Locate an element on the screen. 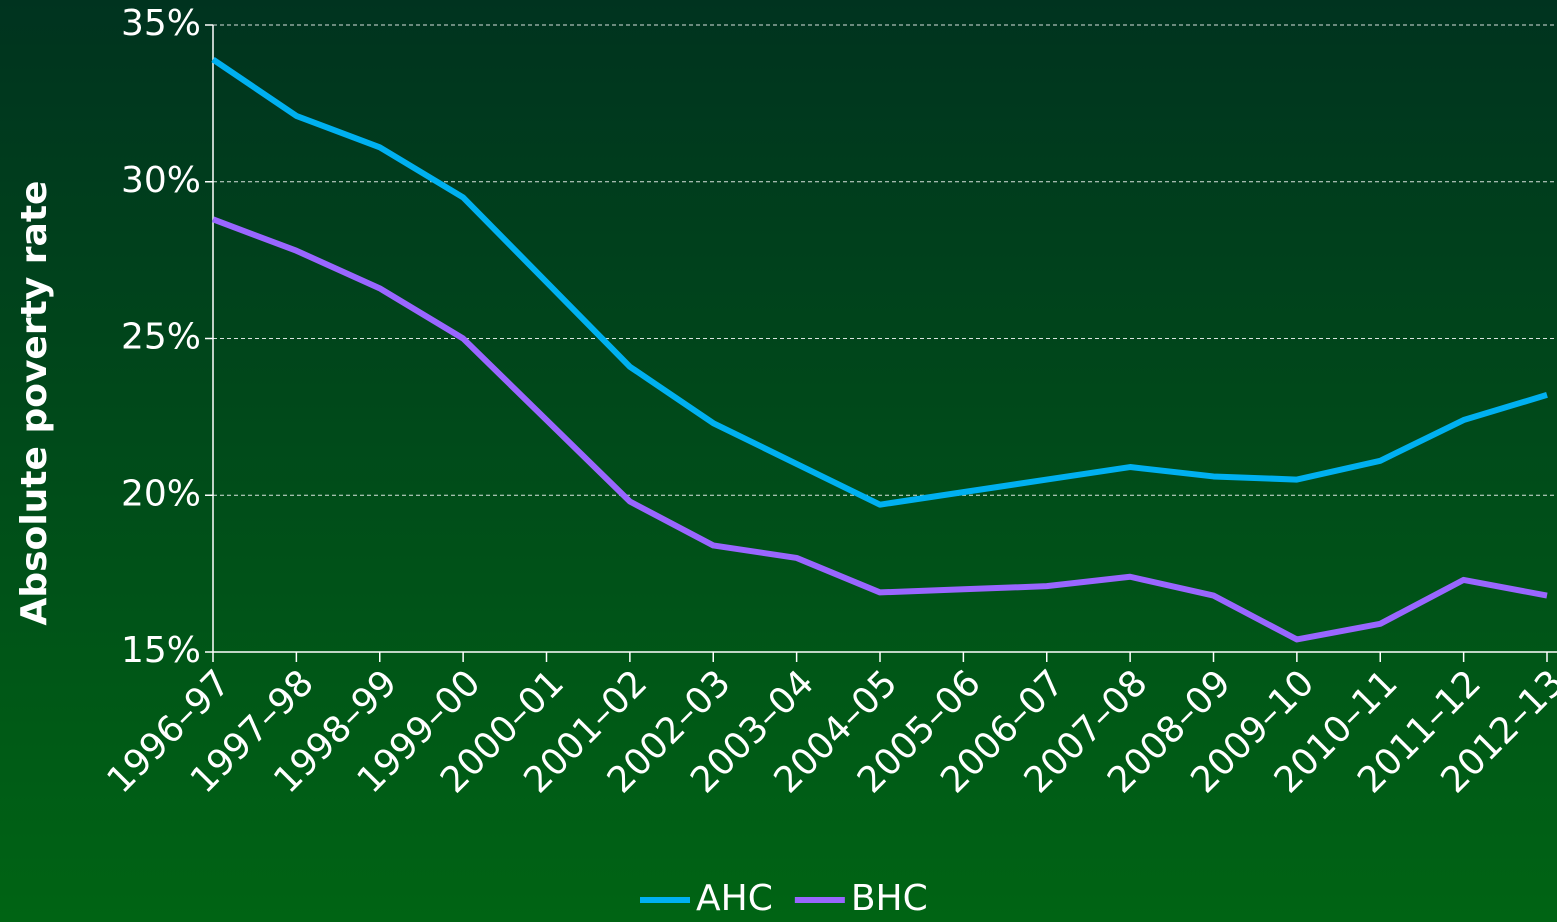 The width and height of the screenshot is (1557, 922). y-tick-label: 25% is located at coordinates (161, 337).